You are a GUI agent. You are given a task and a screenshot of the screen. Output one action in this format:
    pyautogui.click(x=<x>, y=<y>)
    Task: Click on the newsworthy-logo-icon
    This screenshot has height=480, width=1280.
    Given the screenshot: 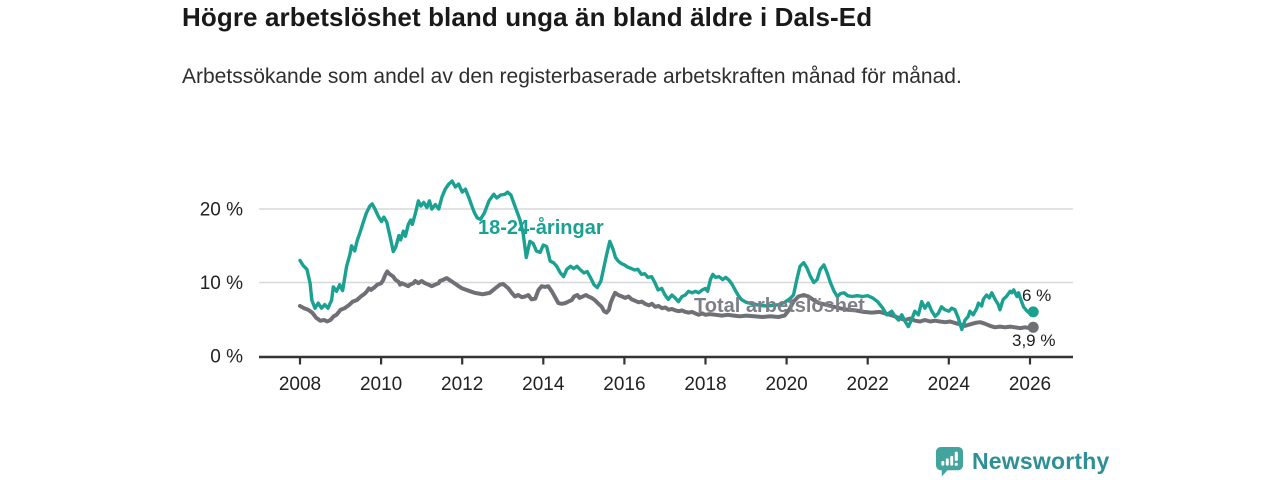 What is the action you would take?
    pyautogui.click(x=949, y=461)
    